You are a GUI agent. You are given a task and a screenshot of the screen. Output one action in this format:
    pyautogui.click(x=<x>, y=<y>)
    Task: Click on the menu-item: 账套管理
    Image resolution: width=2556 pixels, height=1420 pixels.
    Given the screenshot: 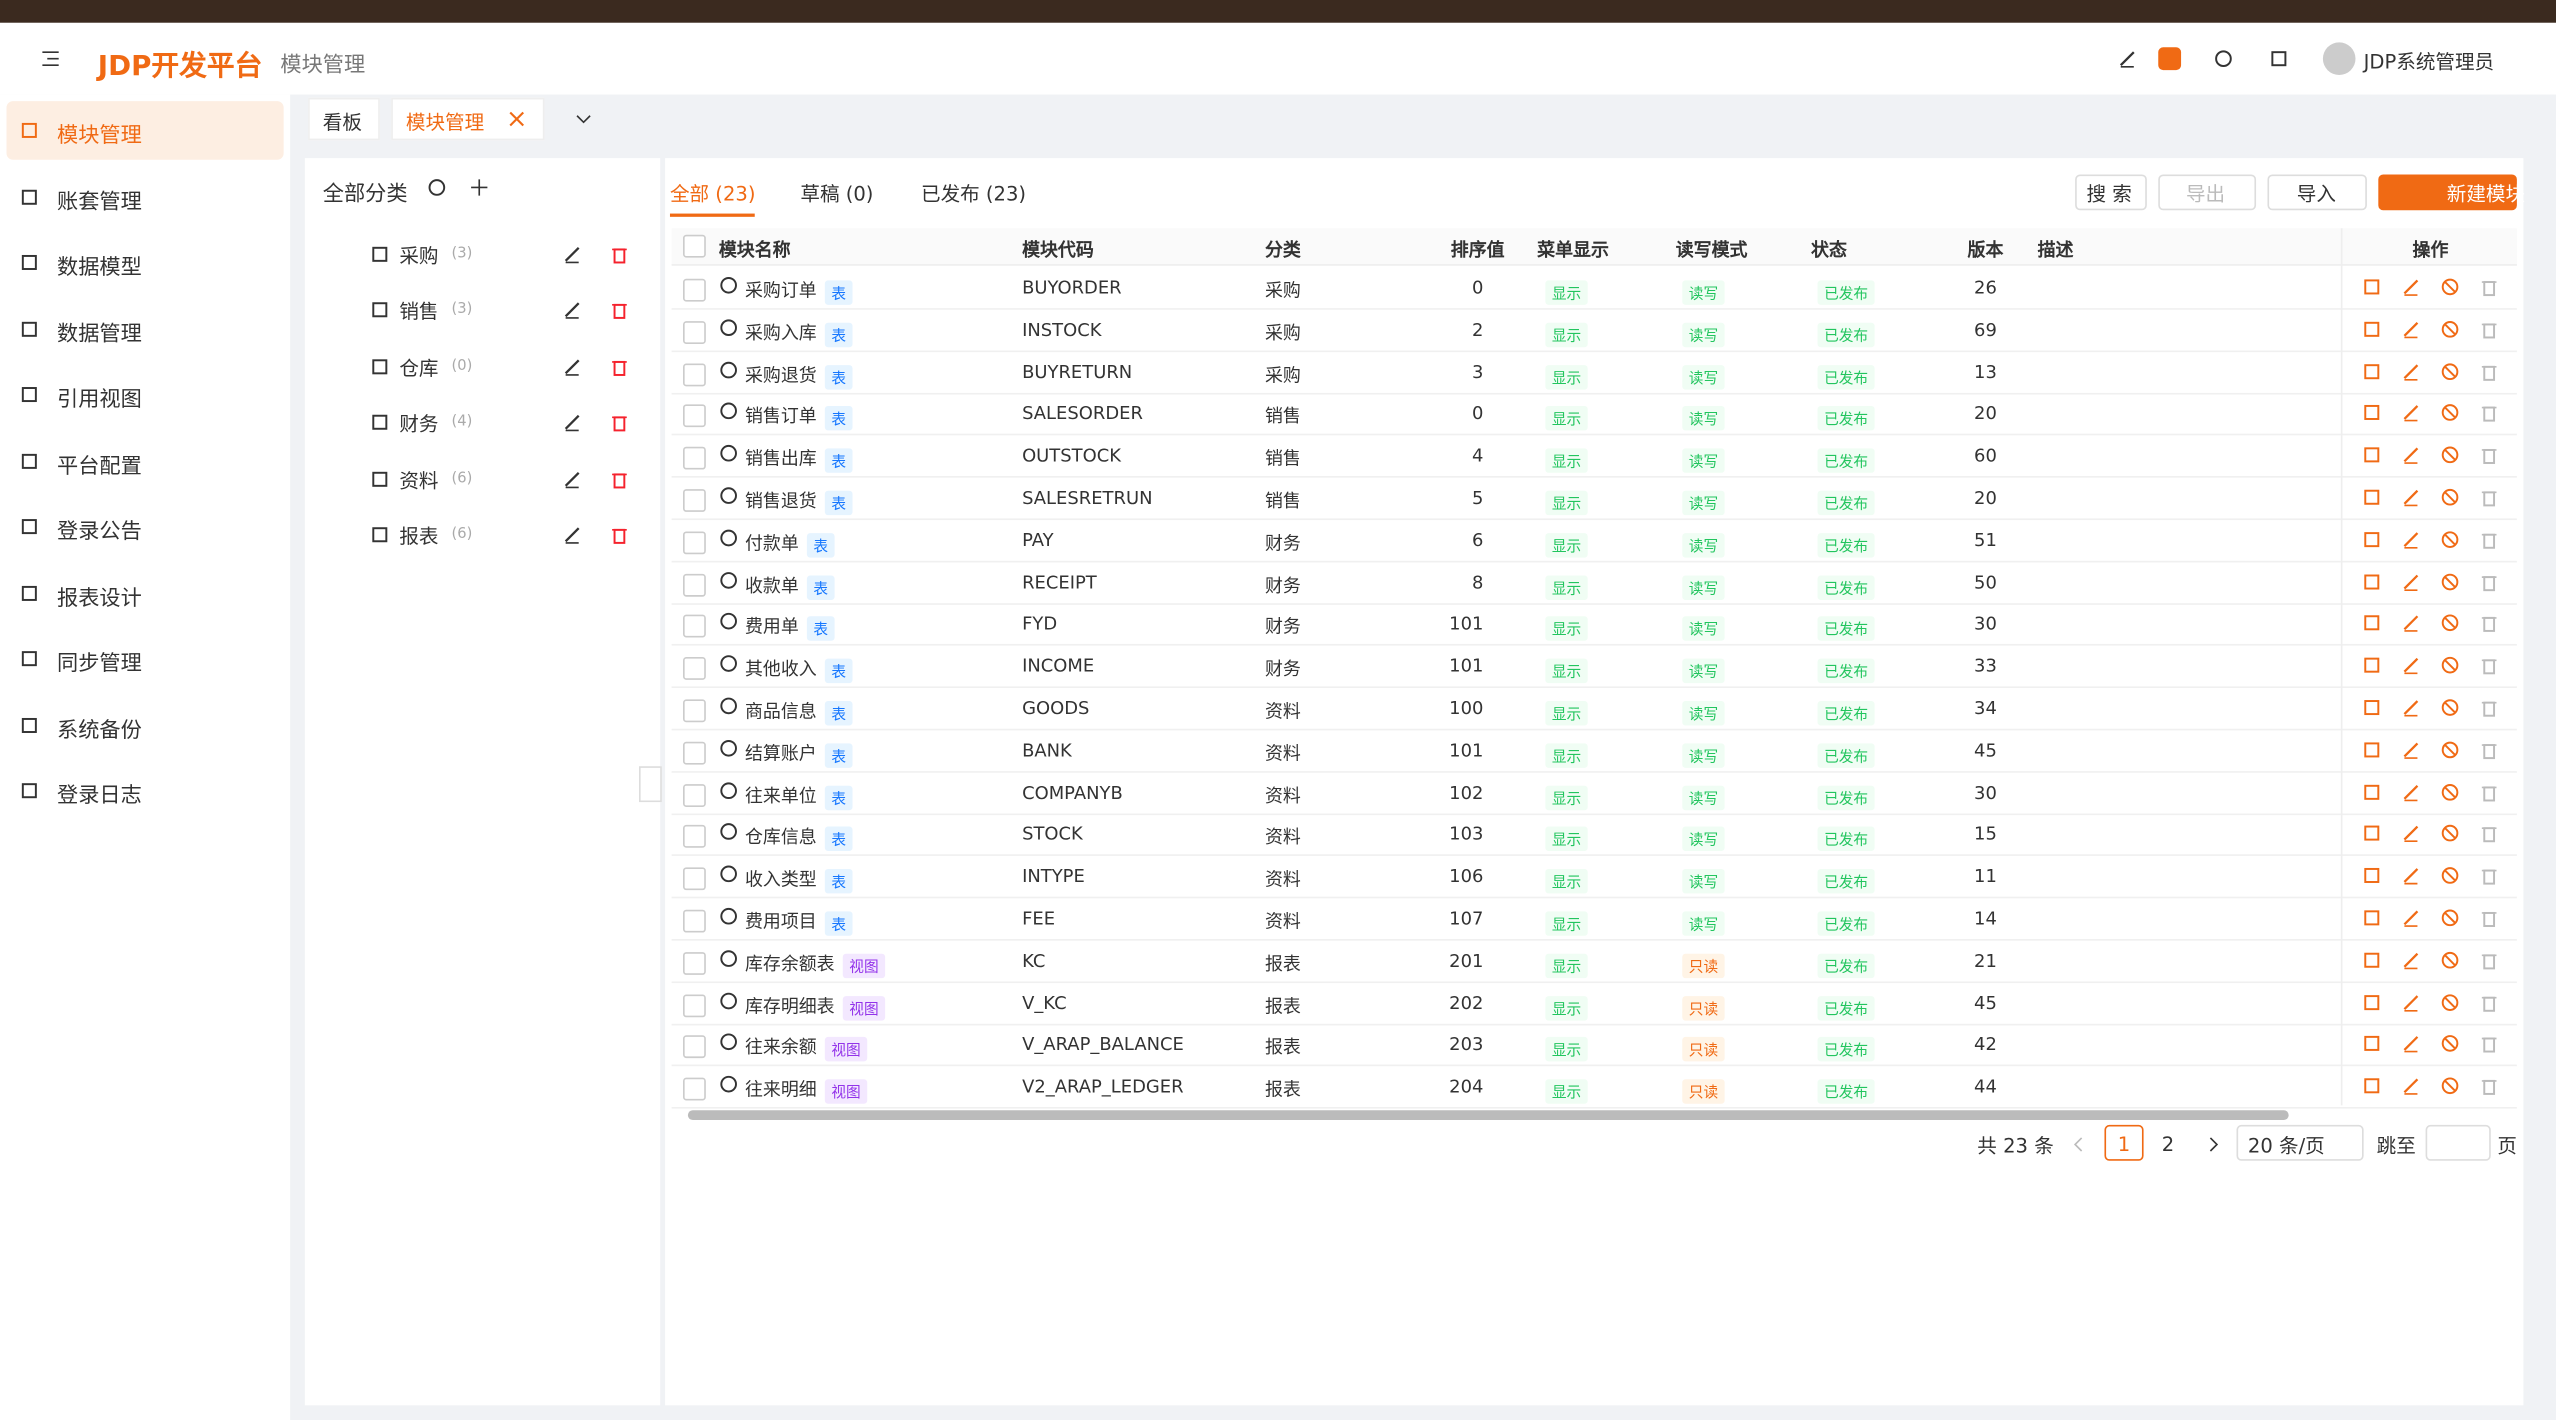 What is the action you would take?
    pyautogui.click(x=99, y=202)
    